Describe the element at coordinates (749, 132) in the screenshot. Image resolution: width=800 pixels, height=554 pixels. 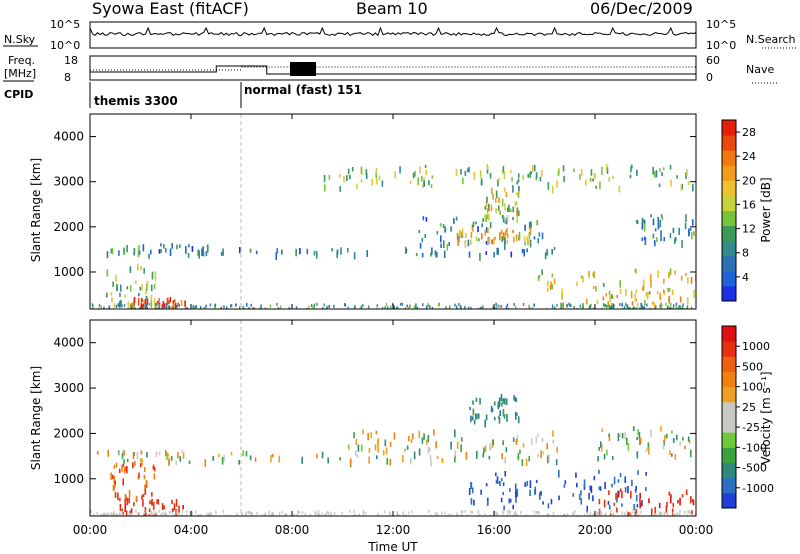
I see `colorbar-tick-label: 28` at that location.